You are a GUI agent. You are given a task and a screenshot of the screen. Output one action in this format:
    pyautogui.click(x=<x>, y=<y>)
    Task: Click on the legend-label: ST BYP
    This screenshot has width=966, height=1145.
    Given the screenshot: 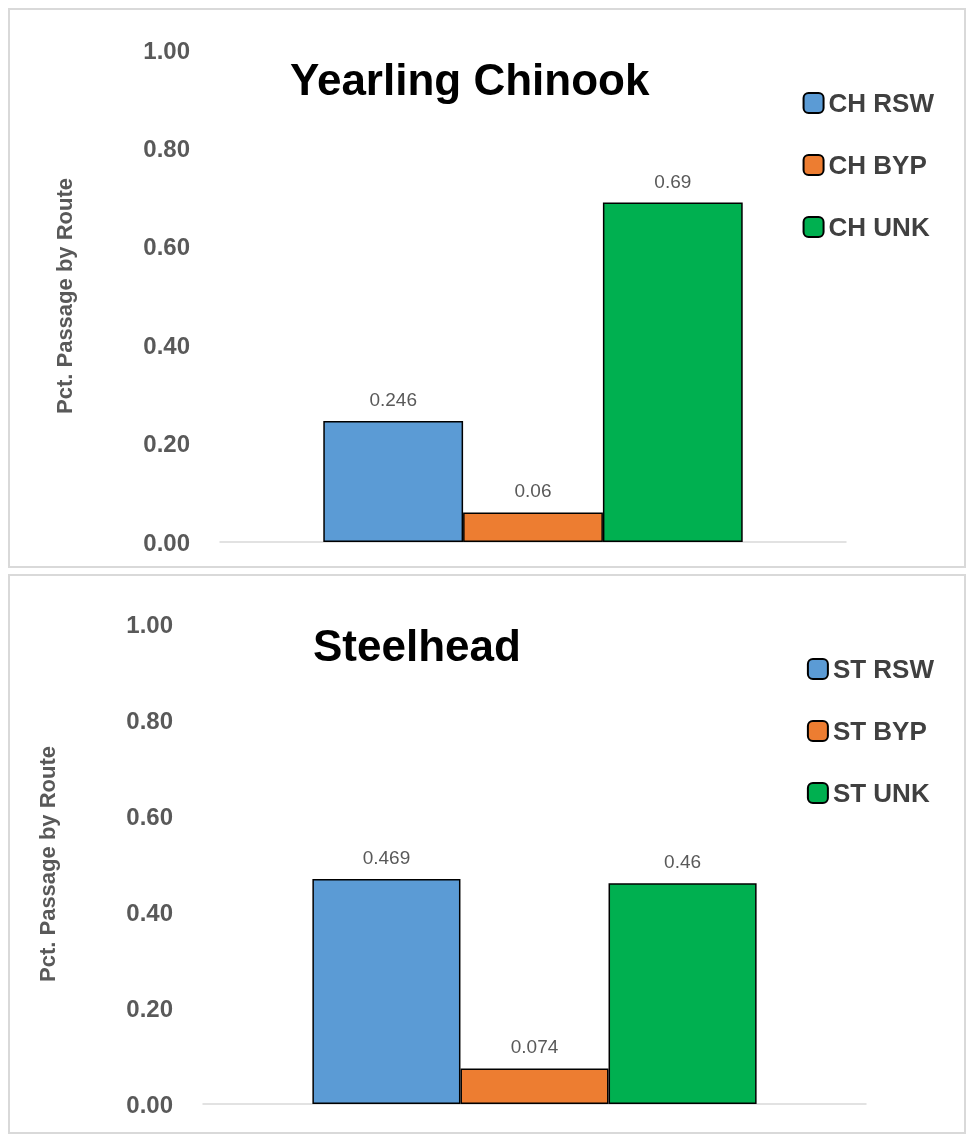 What is the action you would take?
    pyautogui.click(x=879, y=731)
    